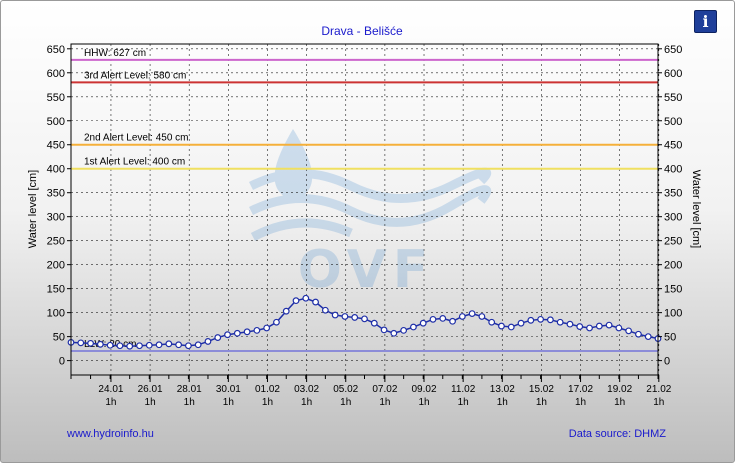 The height and width of the screenshot is (463, 735). I want to click on x-tick-date: 09.02, so click(423, 389).